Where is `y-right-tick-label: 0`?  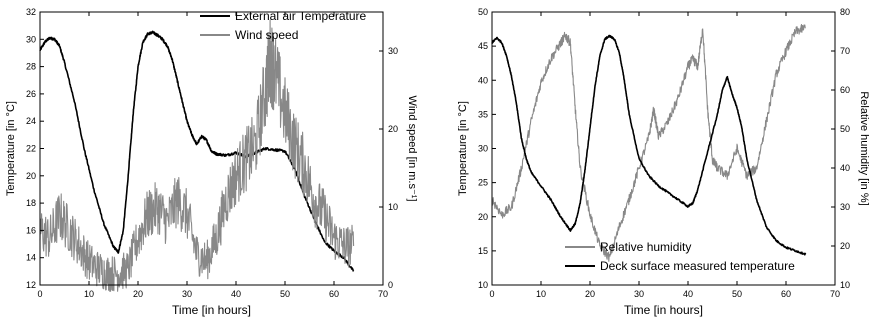
y-right-tick-label: 0 is located at coordinates (390, 285).